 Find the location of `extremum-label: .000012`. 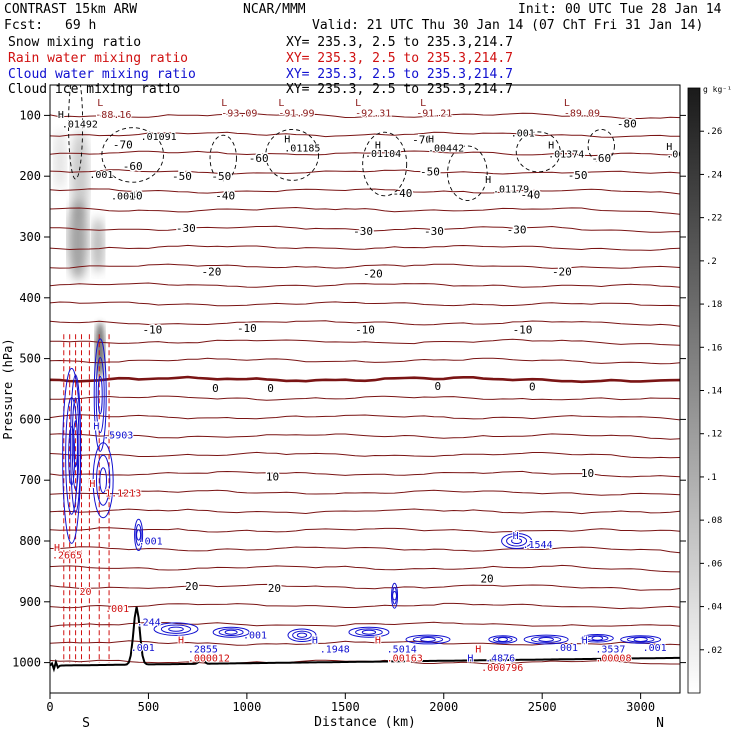

extremum-label: .000012 is located at coordinates (209, 659).